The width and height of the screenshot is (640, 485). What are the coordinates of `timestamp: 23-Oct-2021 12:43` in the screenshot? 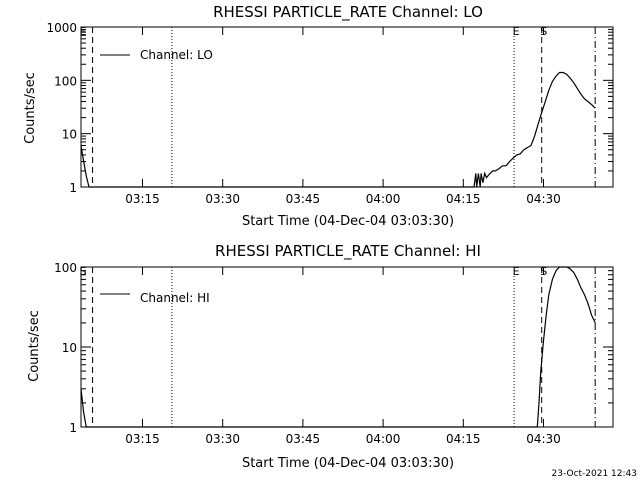 It's located at (594, 474).